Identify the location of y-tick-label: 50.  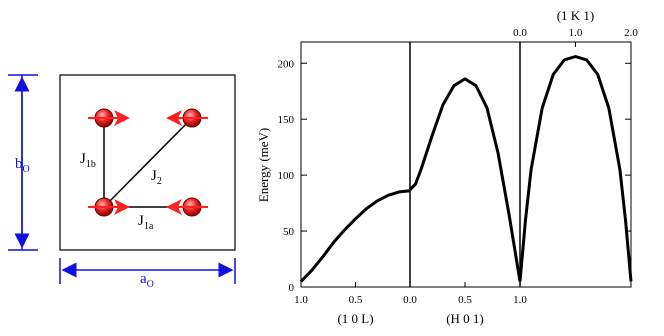
(289, 232).